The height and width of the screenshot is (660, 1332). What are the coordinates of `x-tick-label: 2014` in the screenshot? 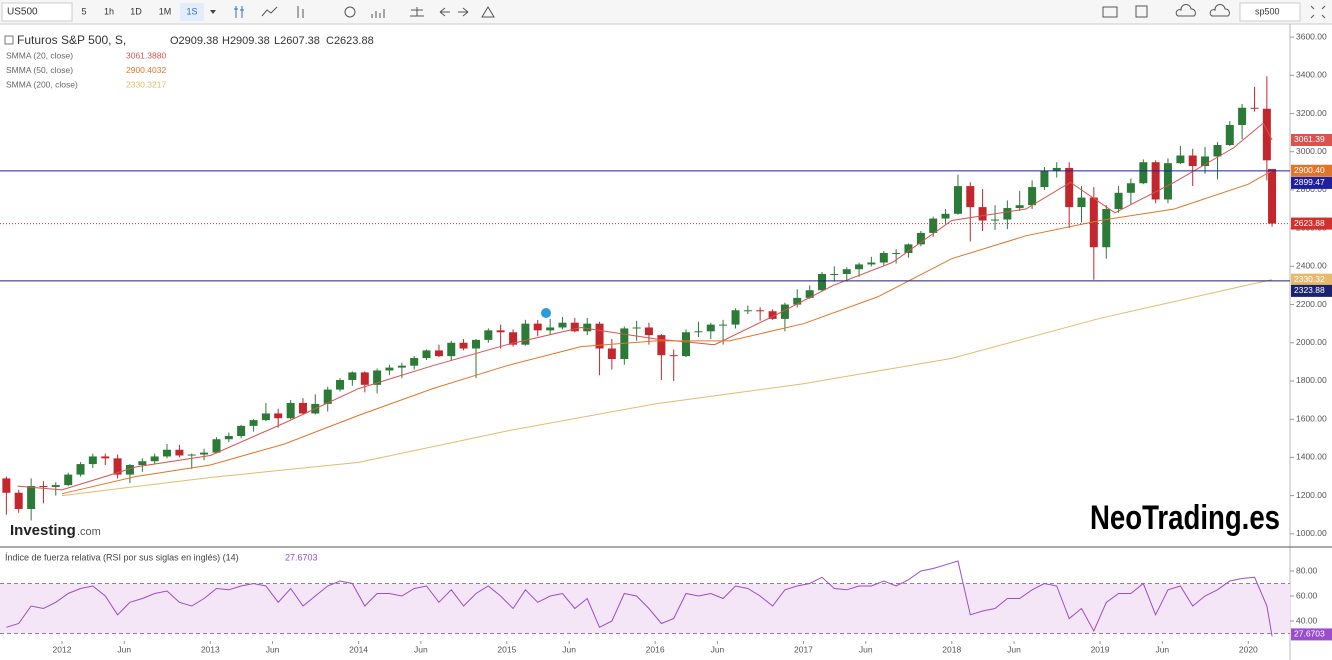 It's located at (358, 649).